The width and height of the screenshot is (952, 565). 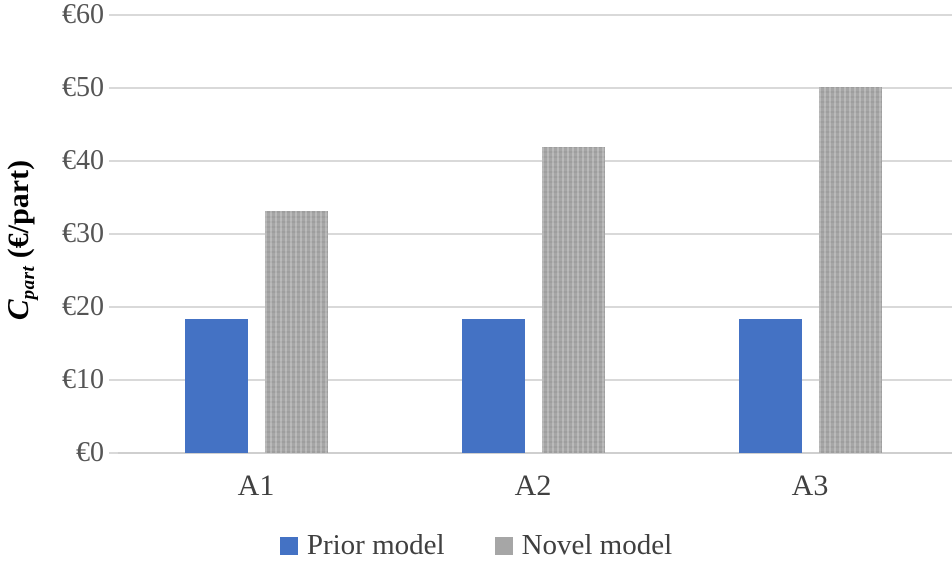 I want to click on legend-item-prior-model: Prior model, so click(x=362, y=545).